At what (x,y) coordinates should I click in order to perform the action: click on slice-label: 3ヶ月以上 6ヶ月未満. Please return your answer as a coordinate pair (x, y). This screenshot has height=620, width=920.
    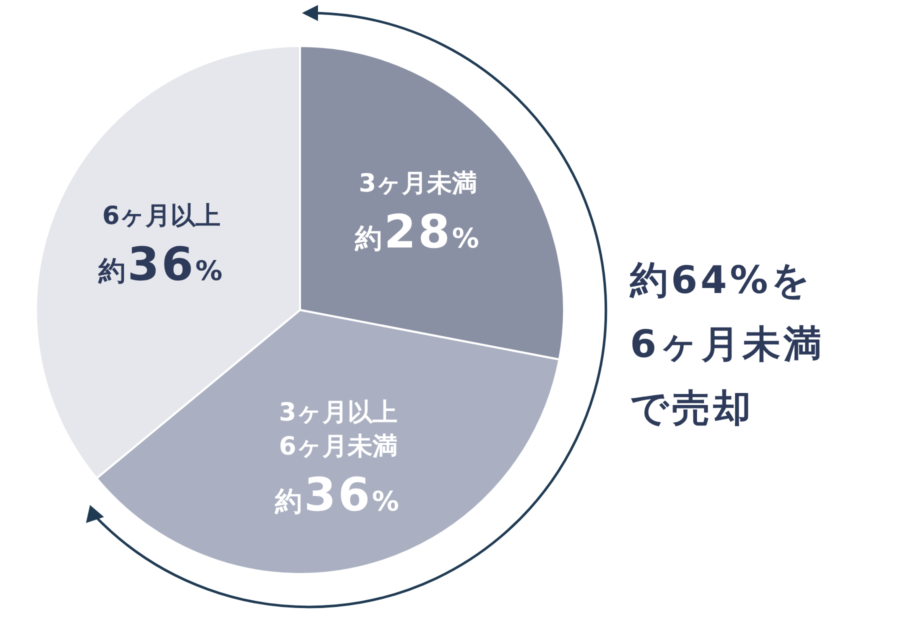
    Looking at the image, I should click on (338, 428).